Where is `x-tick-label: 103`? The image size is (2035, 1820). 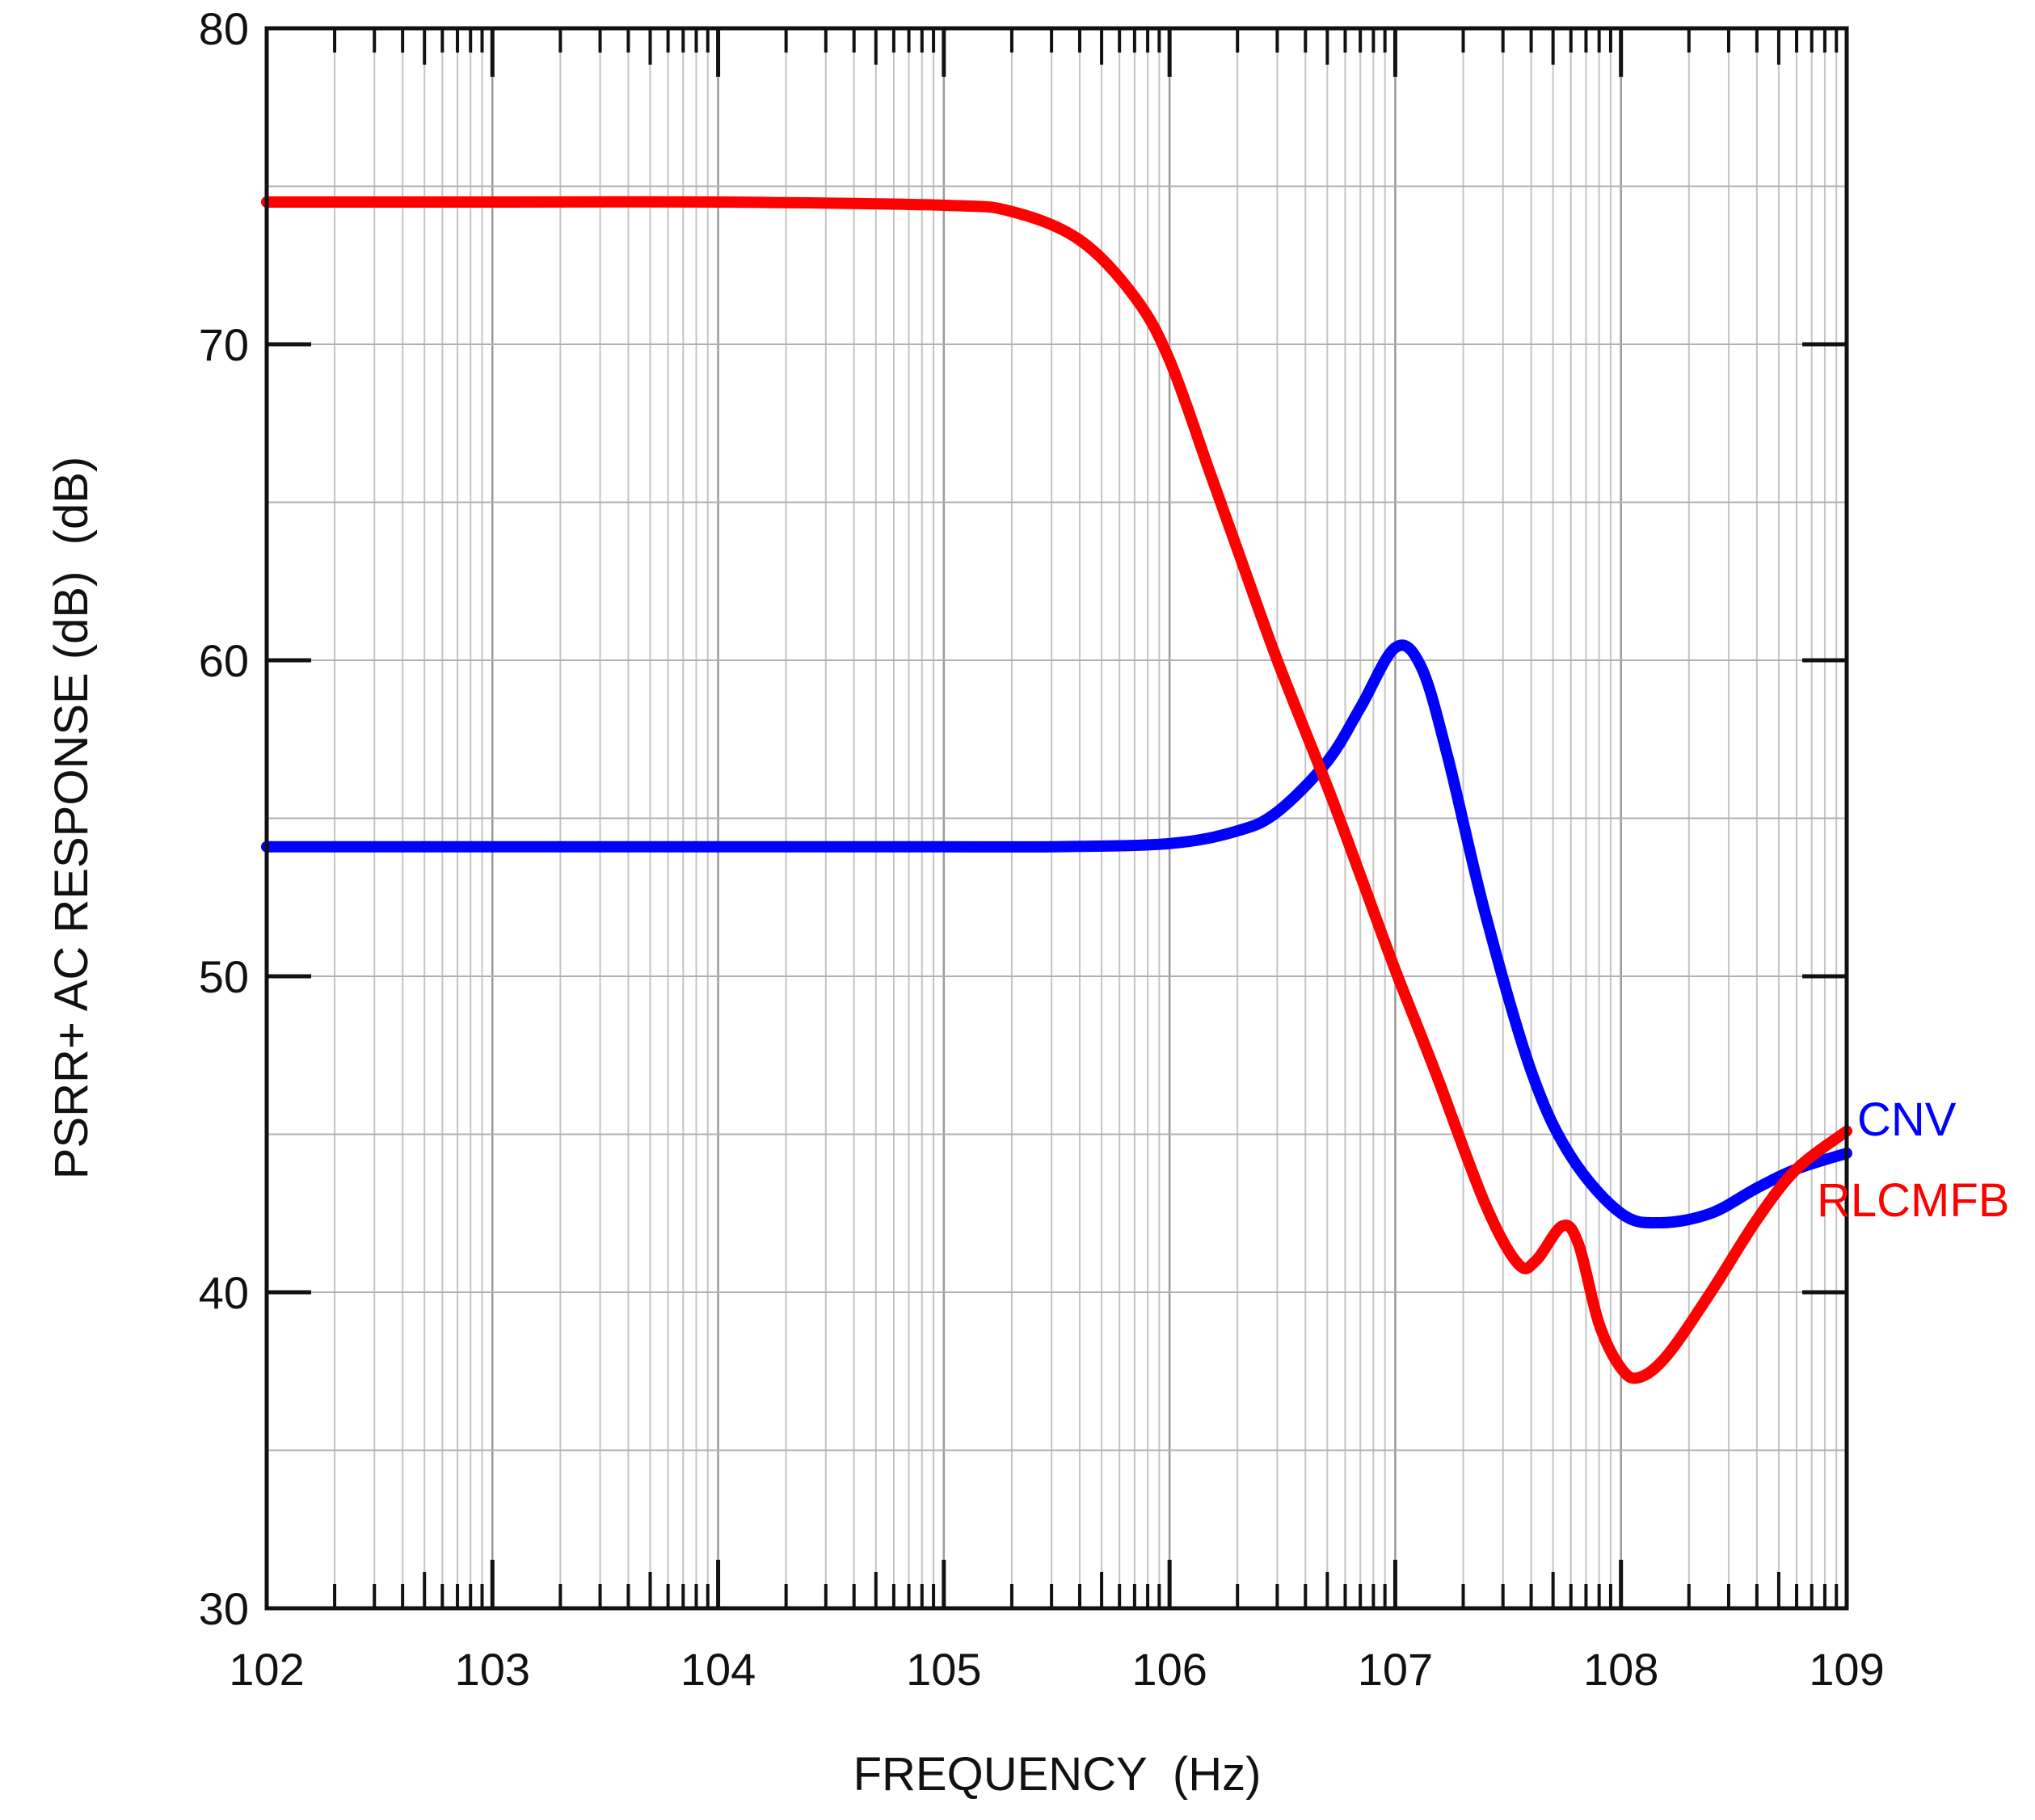 x-tick-label: 103 is located at coordinates (492, 1669).